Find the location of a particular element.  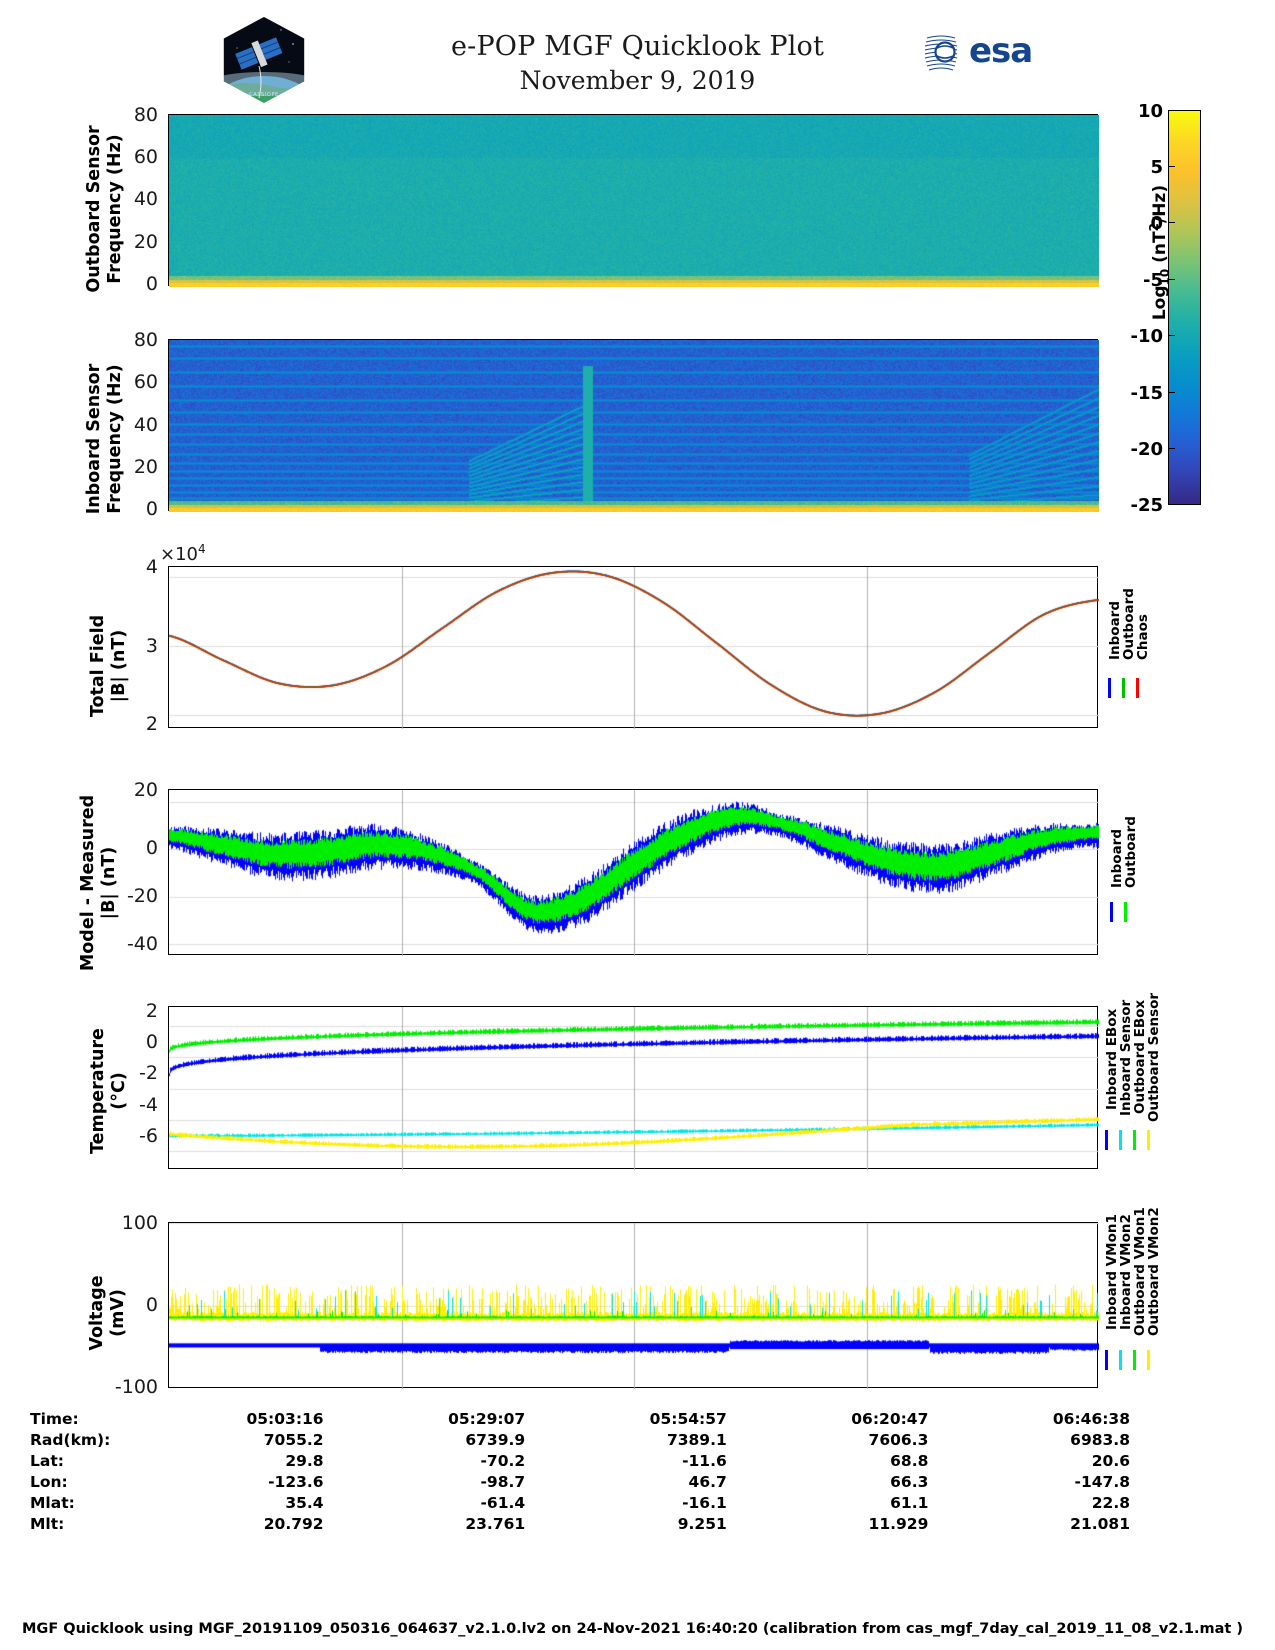

colorbar-tick: -10 is located at coordinates (1146, 336).